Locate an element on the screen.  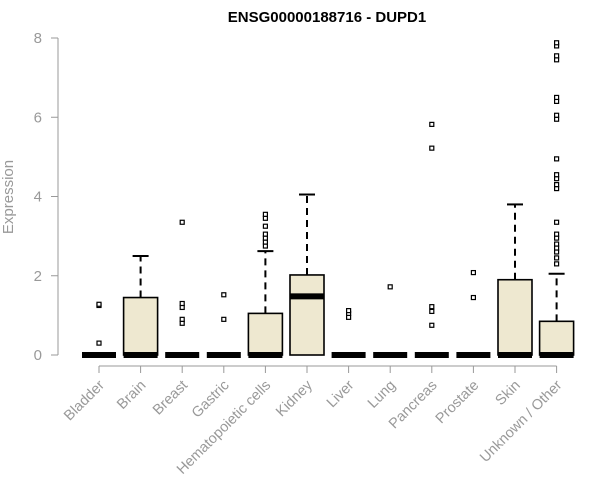
y-tick-label-2: 2 is located at coordinates (38, 276).